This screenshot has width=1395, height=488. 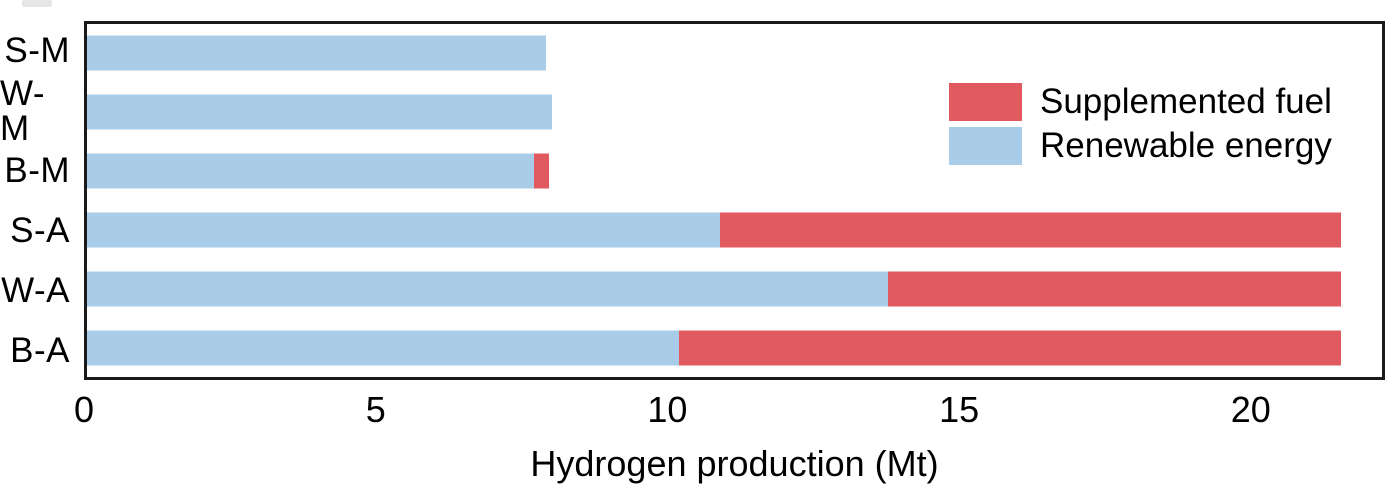 I want to click on x-tick-10: 10, so click(x=667, y=409).